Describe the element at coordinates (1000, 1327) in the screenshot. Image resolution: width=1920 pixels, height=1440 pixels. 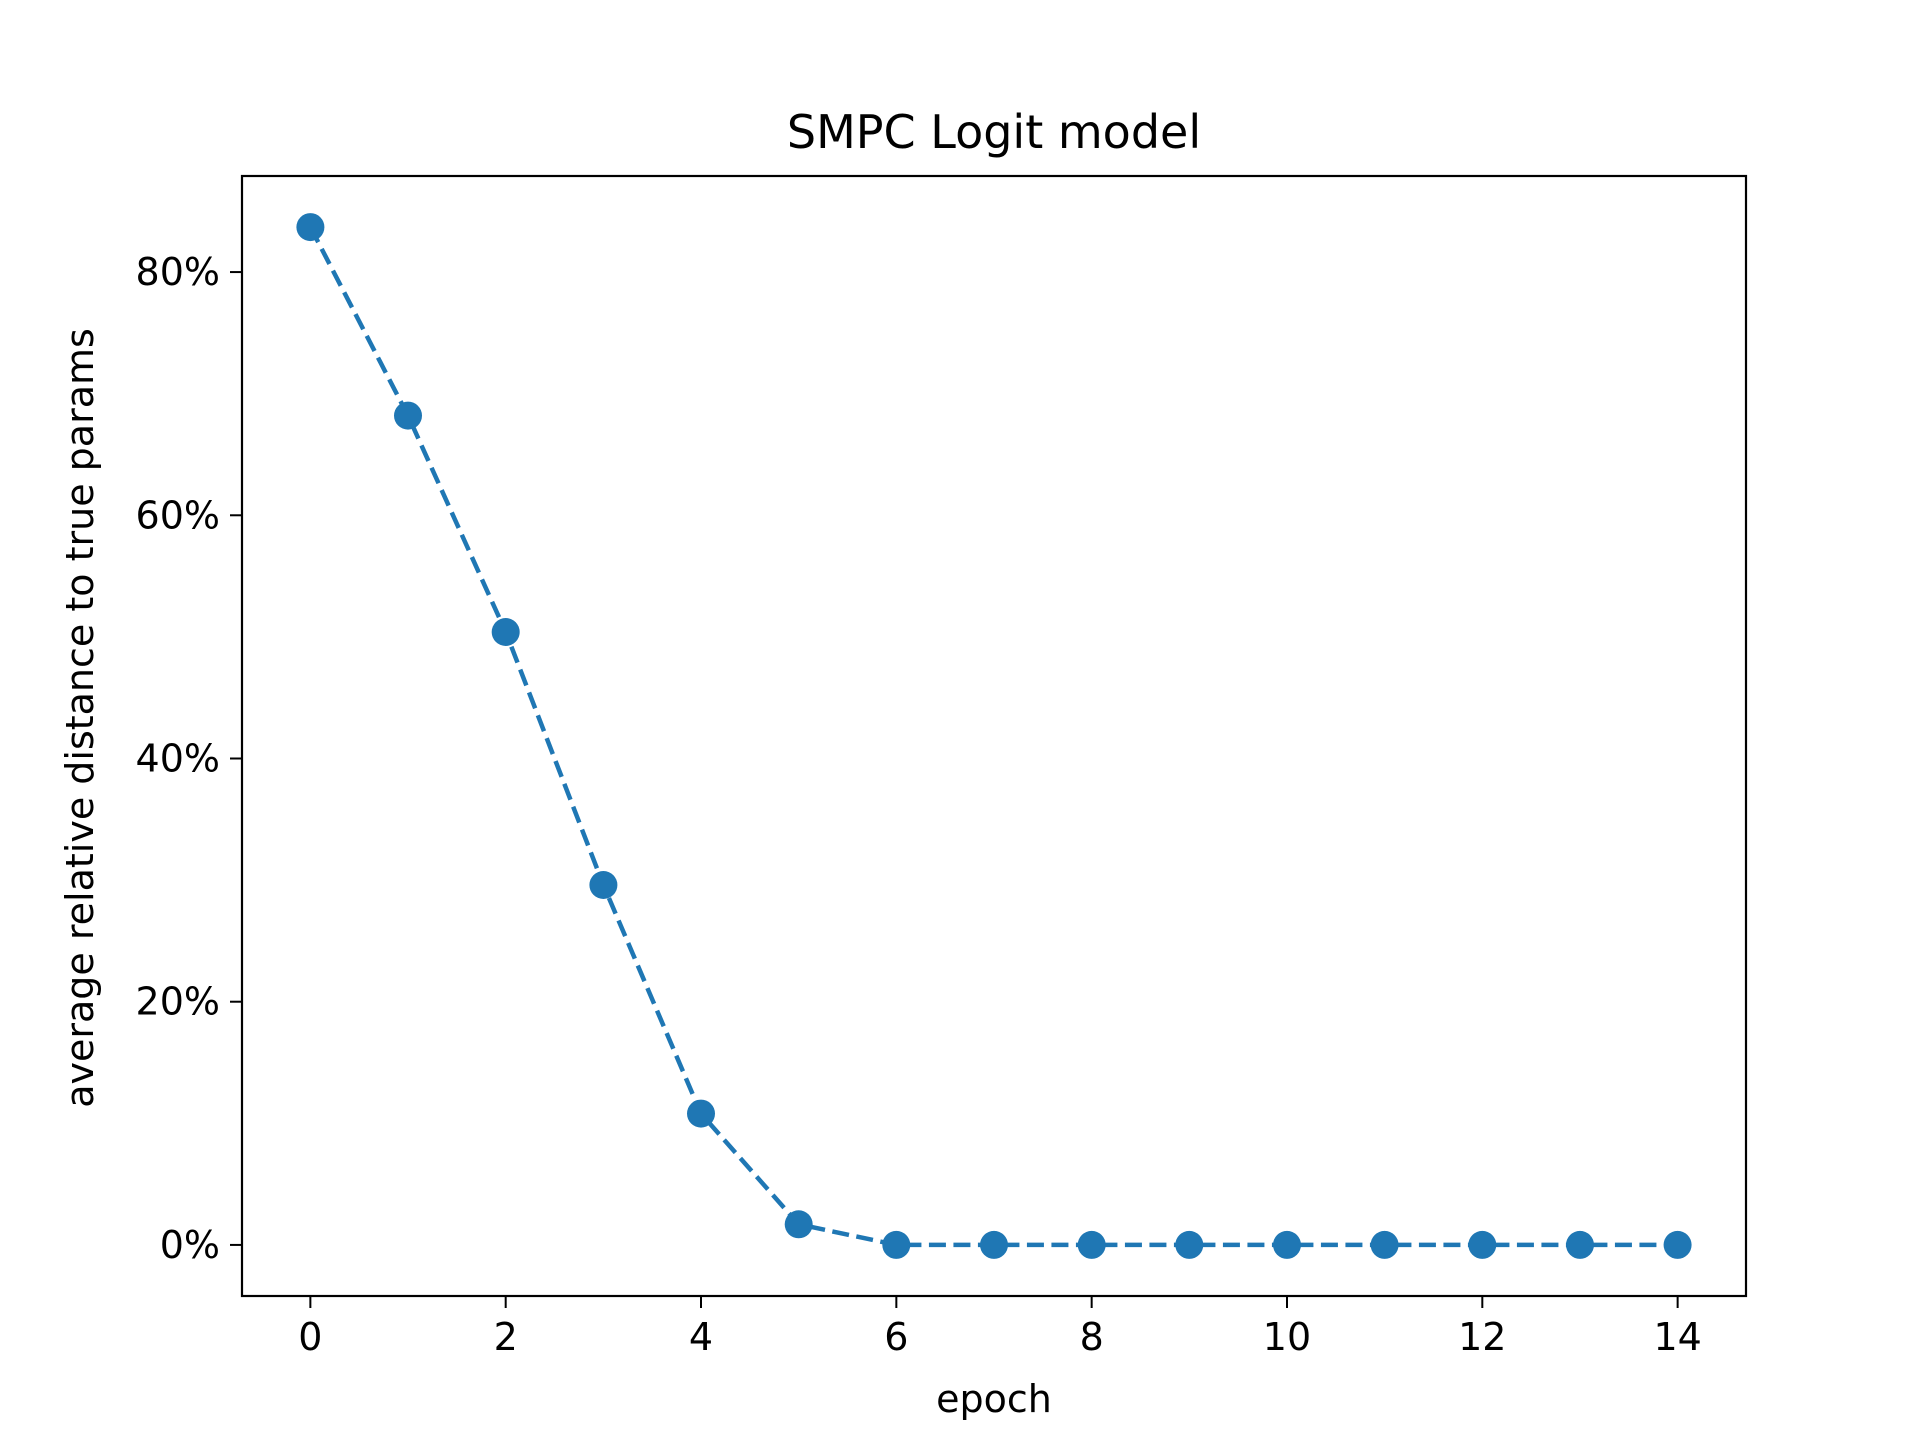
I see `x-axis-ticks: 0 2 4 6 8 10 12 14` at that location.